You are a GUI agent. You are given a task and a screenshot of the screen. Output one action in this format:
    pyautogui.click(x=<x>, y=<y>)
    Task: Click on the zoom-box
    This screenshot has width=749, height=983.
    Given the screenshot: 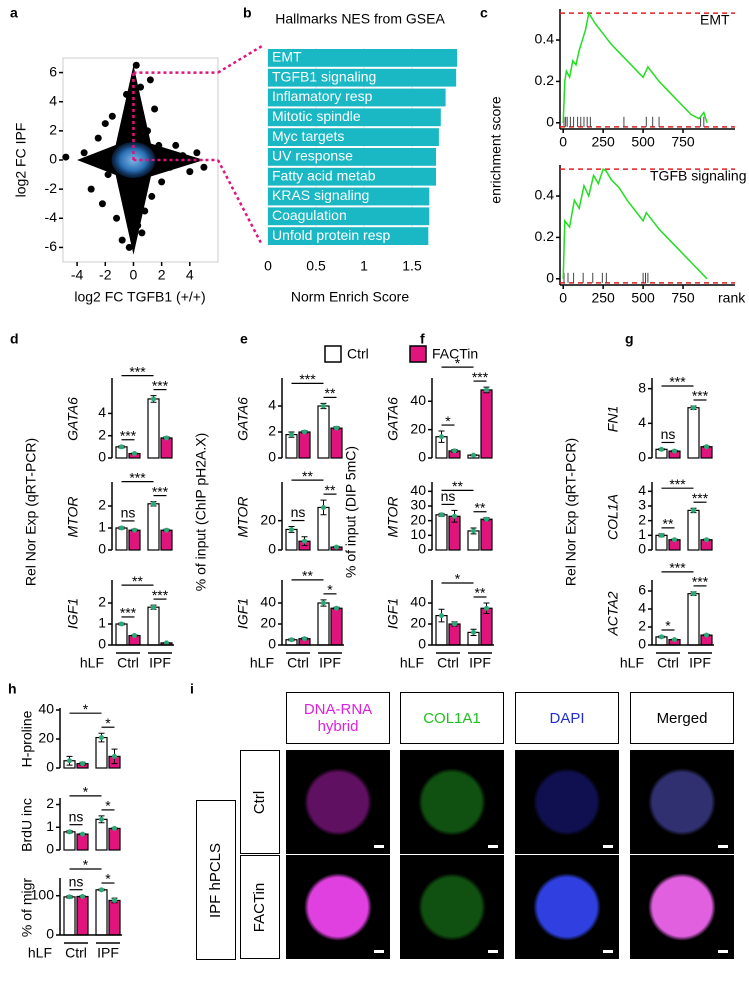 What is the action you would take?
    pyautogui.click(x=198, y=145)
    